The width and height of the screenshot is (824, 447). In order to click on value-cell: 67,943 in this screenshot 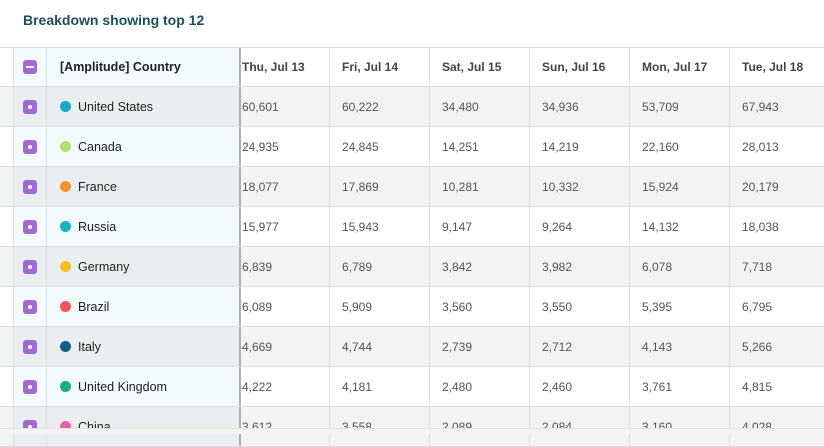, I will do `click(760, 106)`.